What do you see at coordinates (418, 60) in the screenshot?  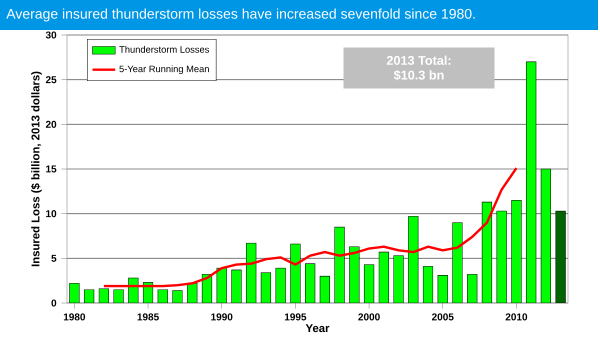 I see `annotation: 2013 Total:` at bounding box center [418, 60].